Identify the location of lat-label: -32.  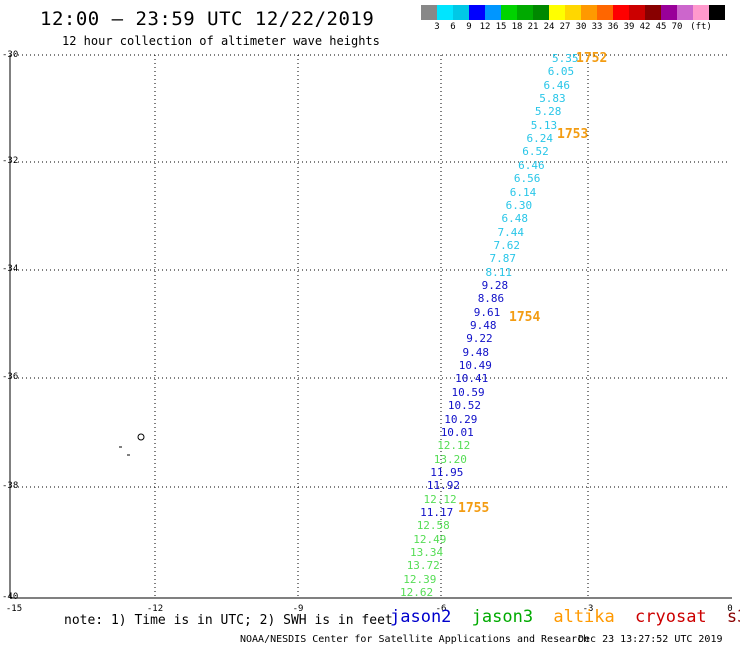
(10, 161).